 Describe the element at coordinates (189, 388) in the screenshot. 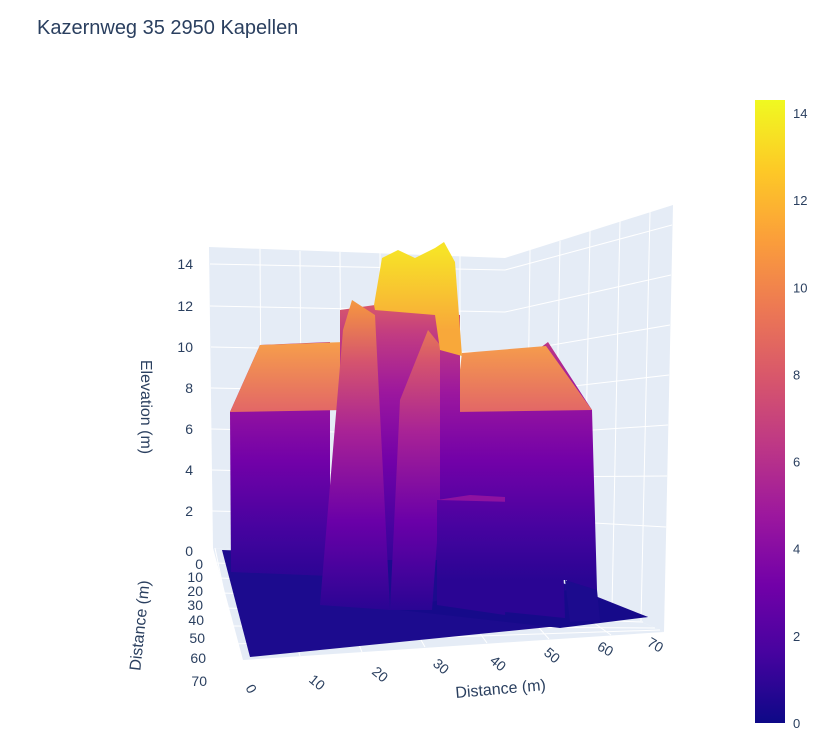

I see `z-tick: 8` at that location.